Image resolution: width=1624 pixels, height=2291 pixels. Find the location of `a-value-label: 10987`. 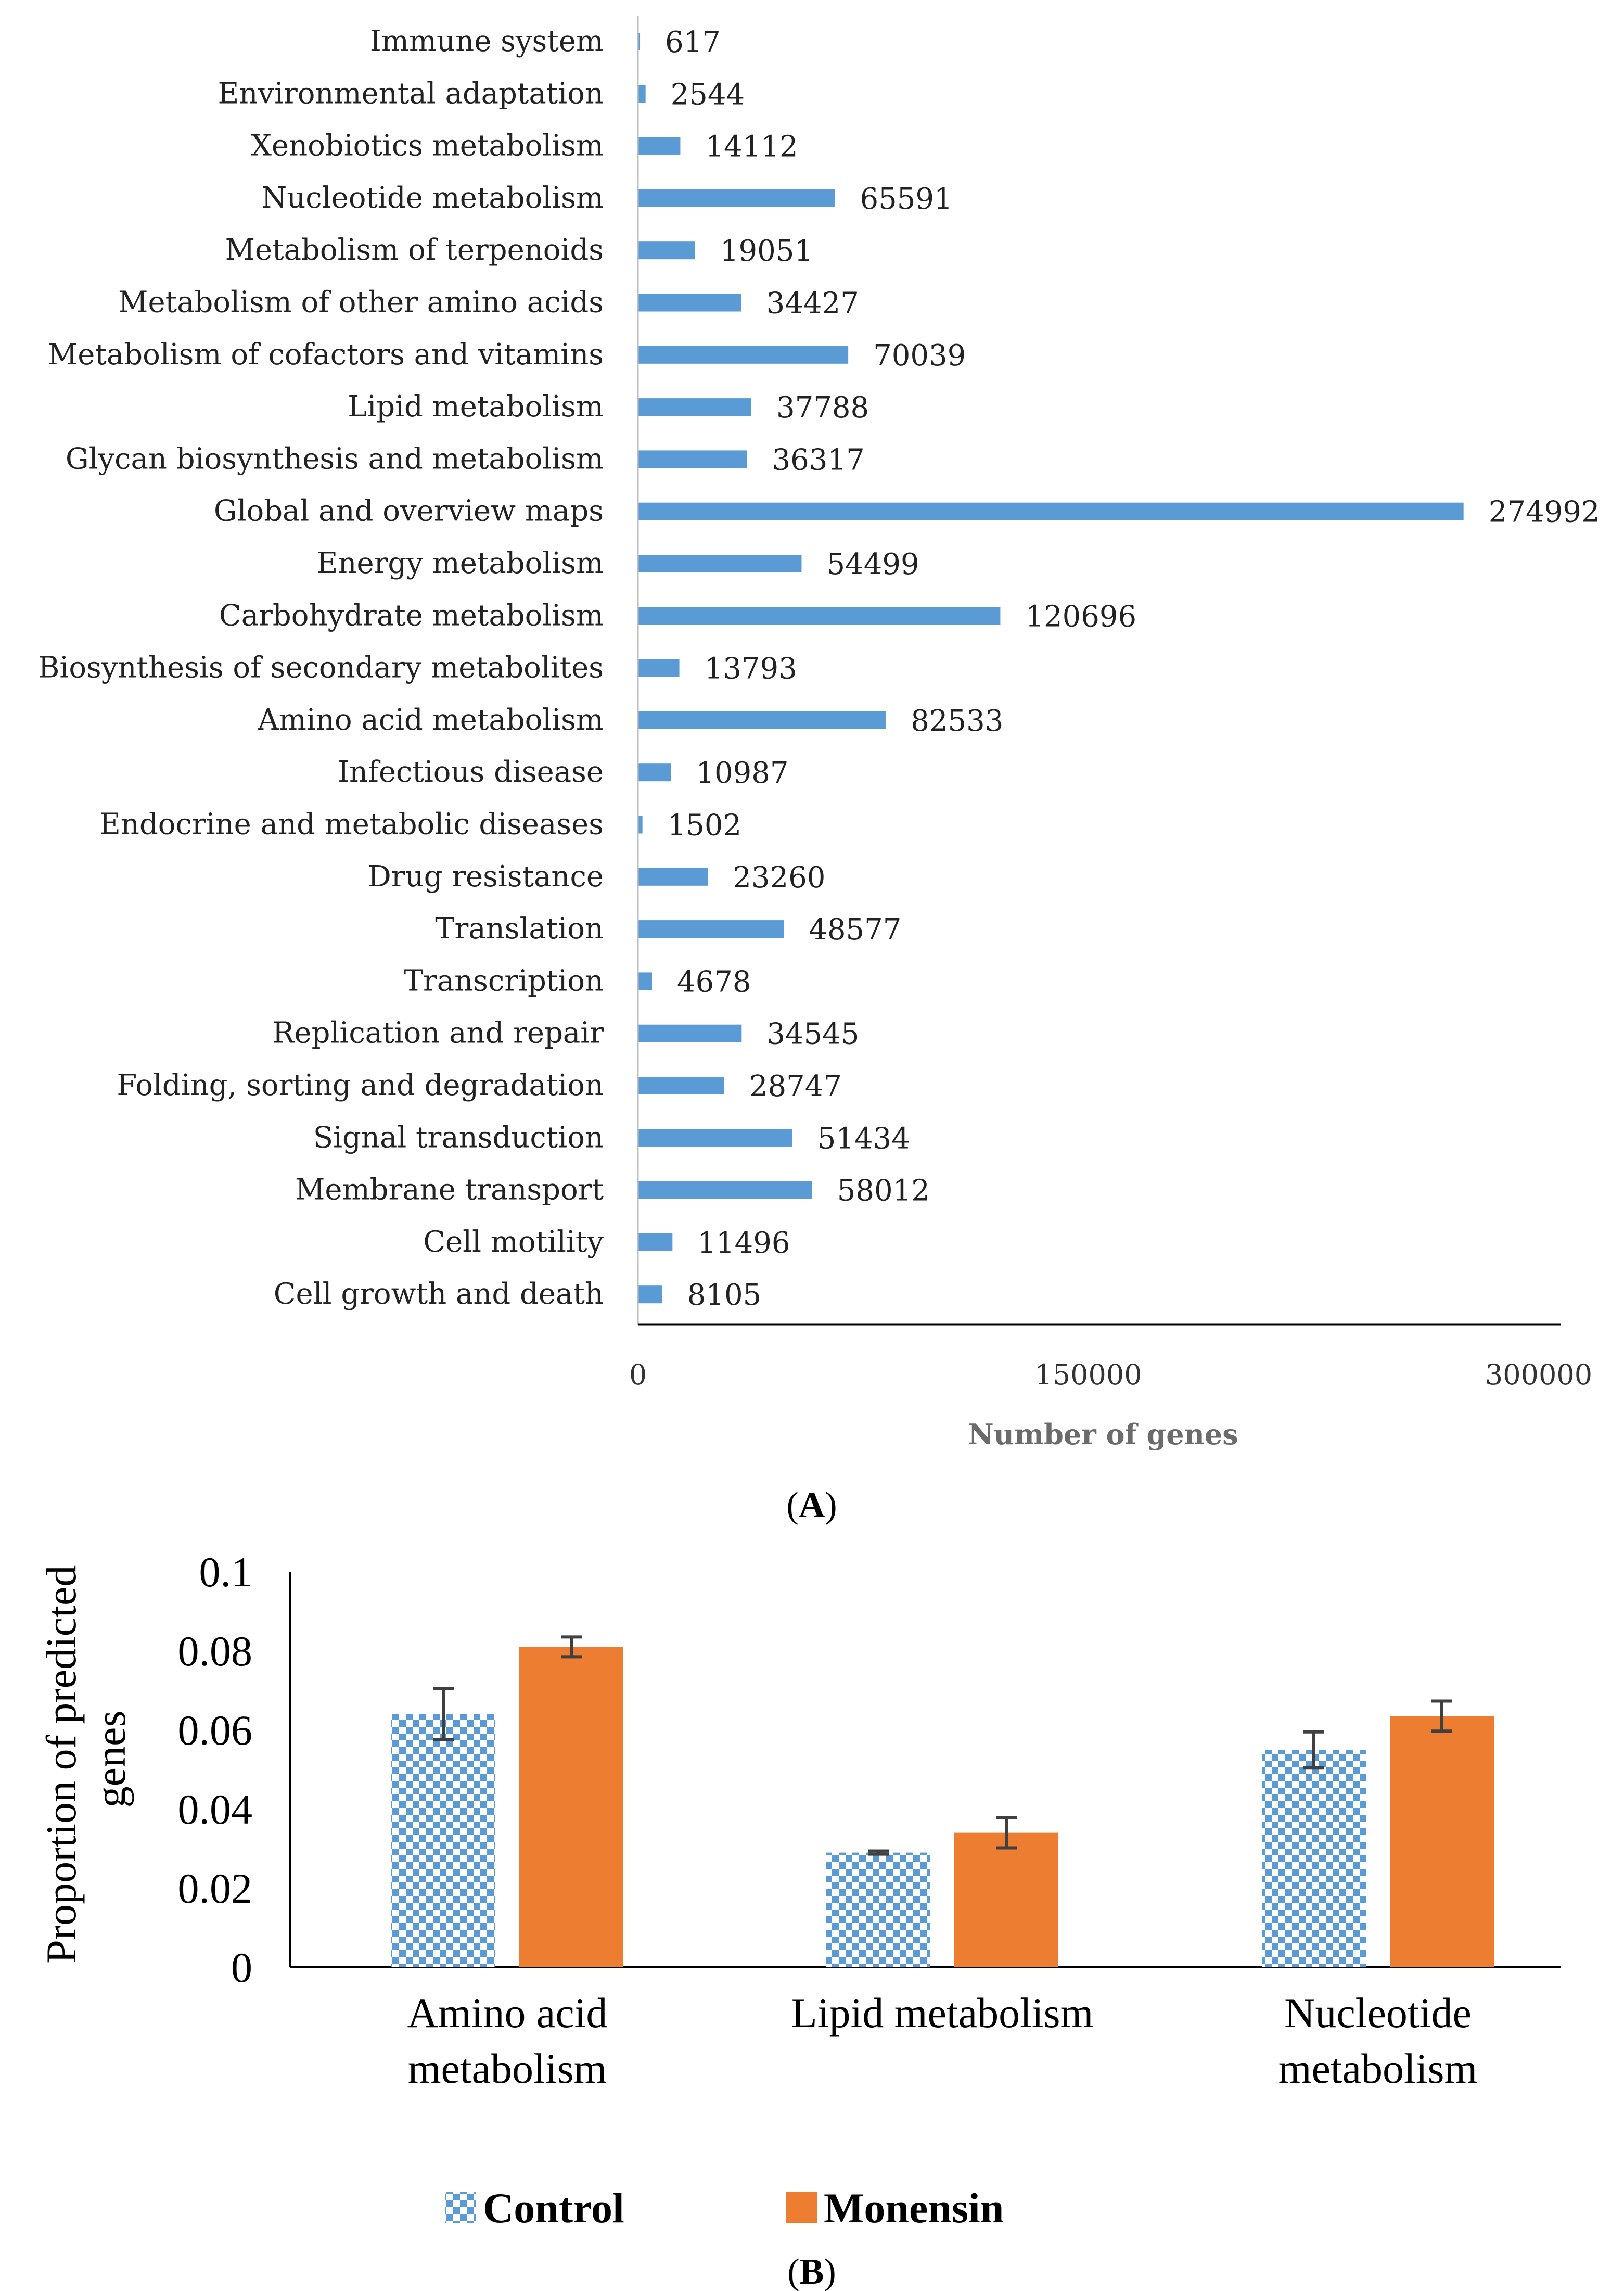

a-value-label: 10987 is located at coordinates (742, 773).